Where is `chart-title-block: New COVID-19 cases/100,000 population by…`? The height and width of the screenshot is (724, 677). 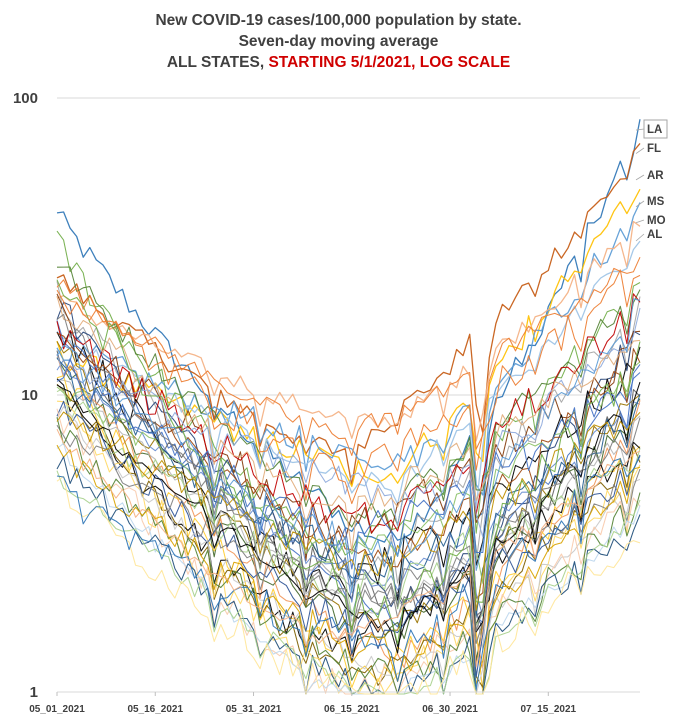 chart-title-block: New COVID-19 cases/100,000 population by… is located at coordinates (338, 41).